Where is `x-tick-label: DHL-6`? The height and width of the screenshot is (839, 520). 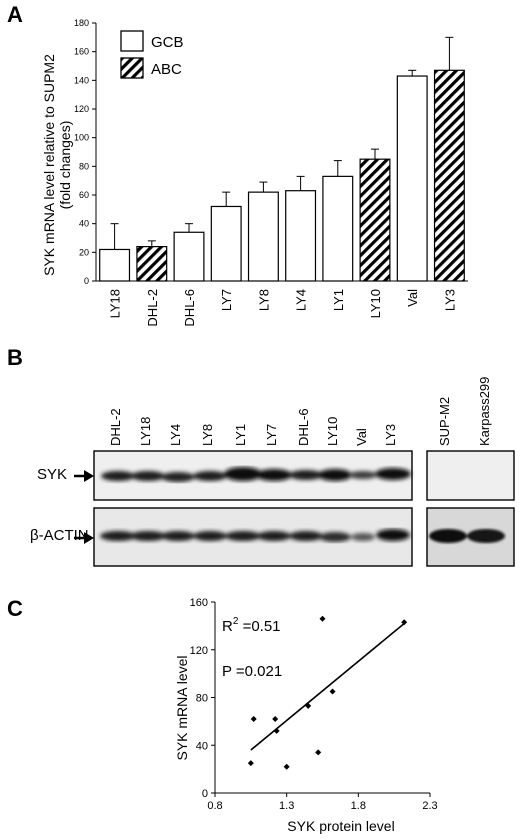 x-tick-label: DHL-6 is located at coordinates (189, 308).